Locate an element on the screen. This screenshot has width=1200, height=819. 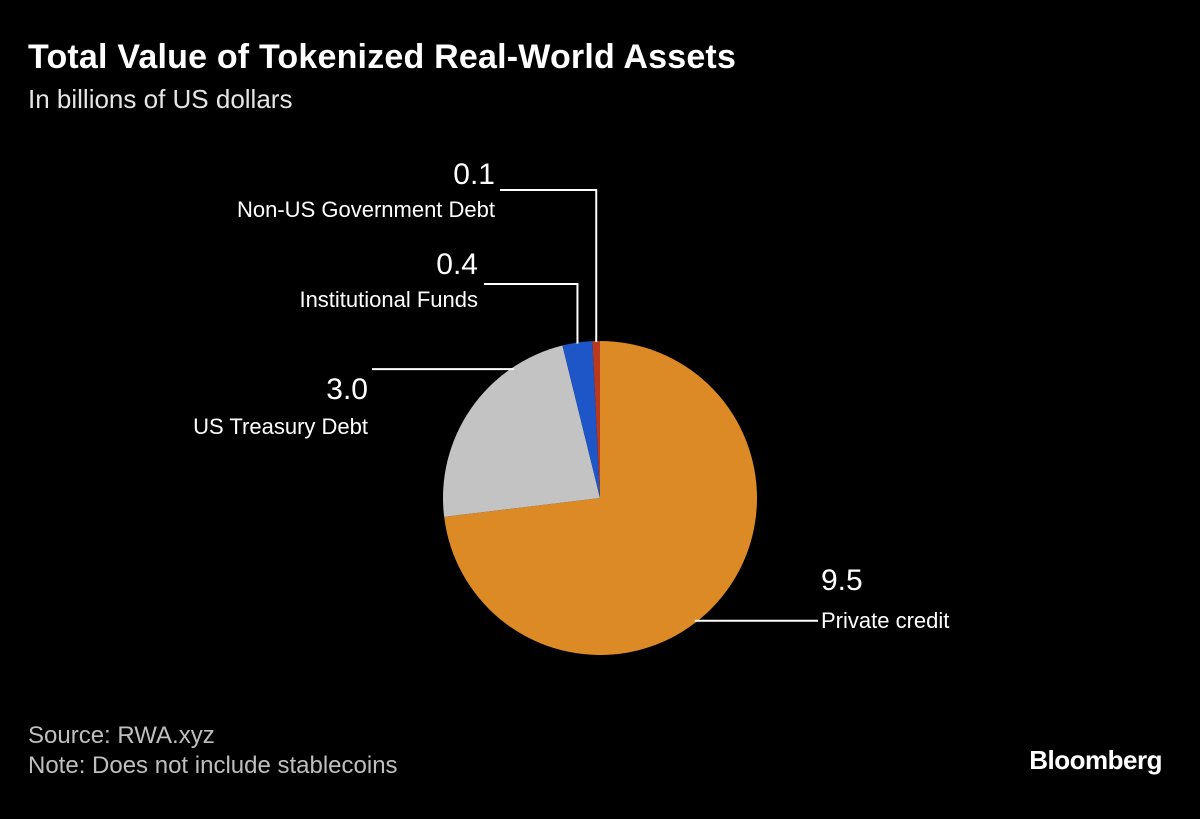
data-label-name-private-credit: Private credit is located at coordinates (885, 620).